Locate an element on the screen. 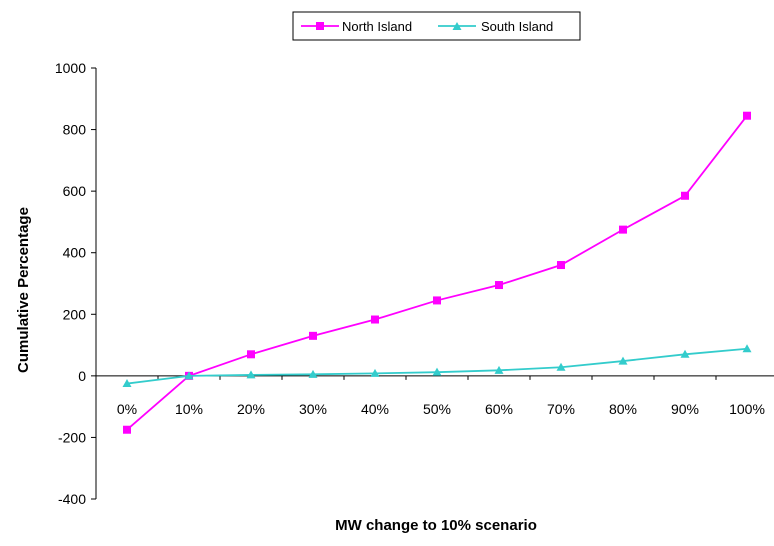  legend: North Island South Island is located at coordinates (436, 26).